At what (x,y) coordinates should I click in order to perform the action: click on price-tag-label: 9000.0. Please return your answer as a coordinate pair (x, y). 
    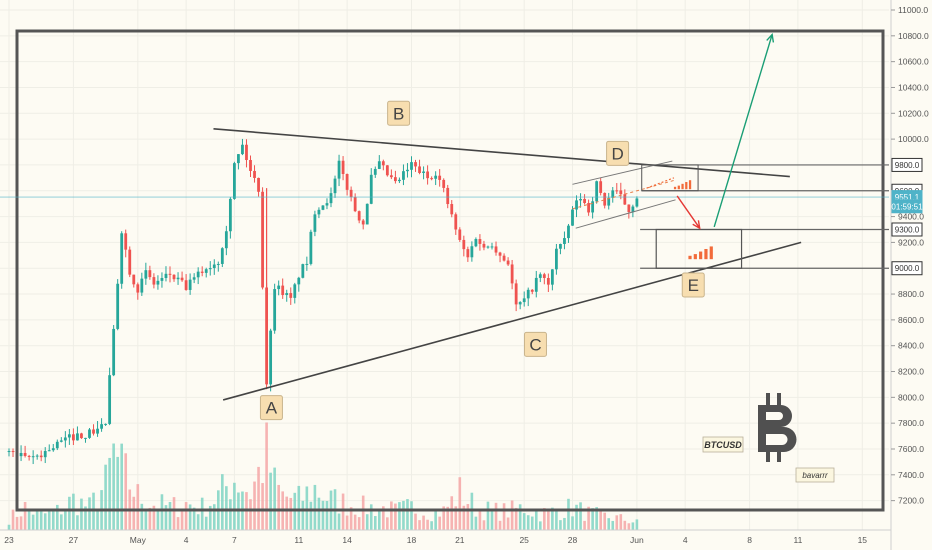
    Looking at the image, I should click on (907, 268).